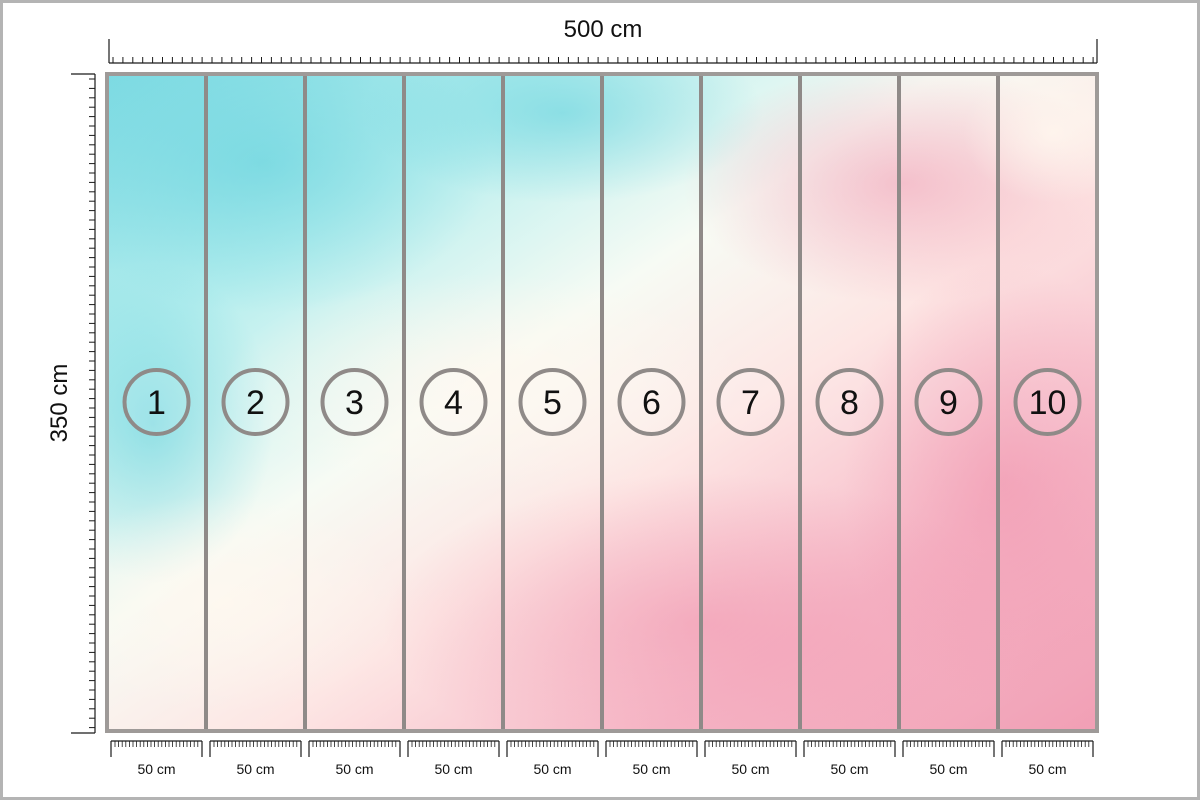 The height and width of the screenshot is (803, 1200). What do you see at coordinates (354, 758) in the screenshot?
I see `panel-width-ruler-3: 50 cm` at bounding box center [354, 758].